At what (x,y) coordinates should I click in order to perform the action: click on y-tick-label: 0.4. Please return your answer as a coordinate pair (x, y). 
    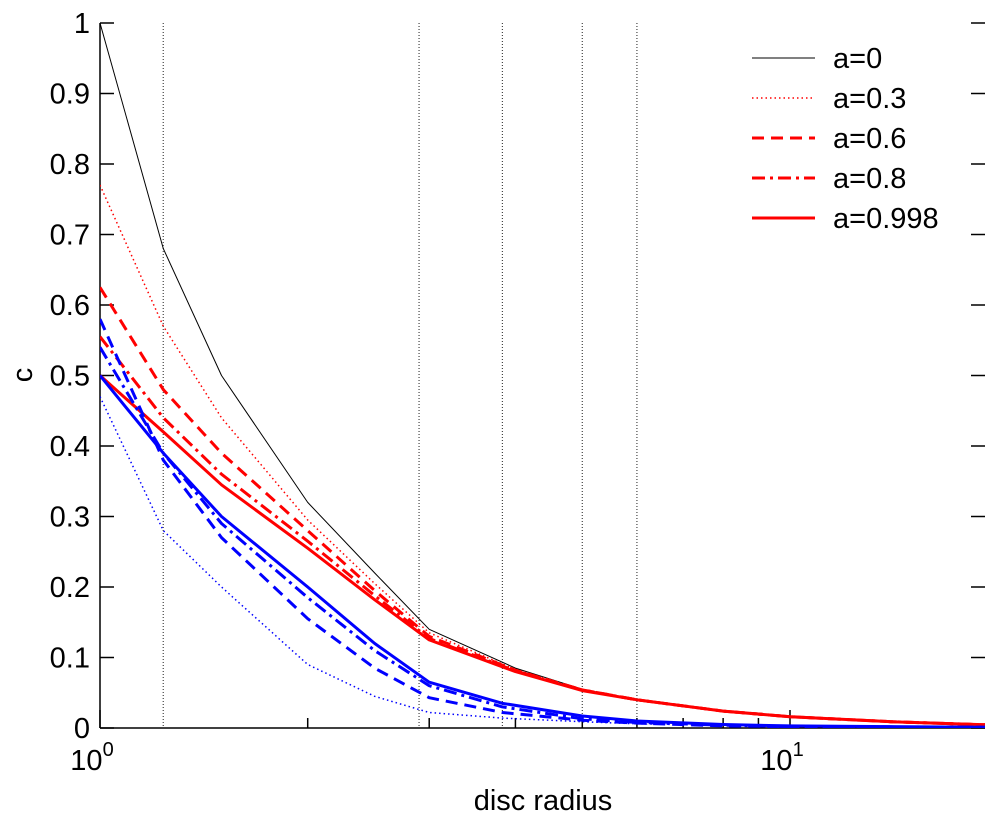
    Looking at the image, I should click on (70, 447).